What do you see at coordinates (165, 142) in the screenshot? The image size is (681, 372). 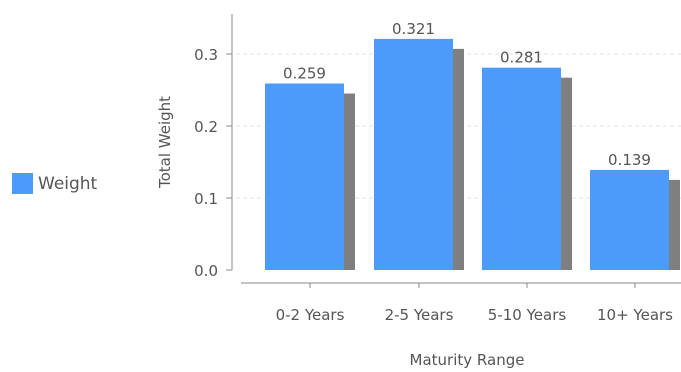 I see `y-axis-title: Total Weight` at bounding box center [165, 142].